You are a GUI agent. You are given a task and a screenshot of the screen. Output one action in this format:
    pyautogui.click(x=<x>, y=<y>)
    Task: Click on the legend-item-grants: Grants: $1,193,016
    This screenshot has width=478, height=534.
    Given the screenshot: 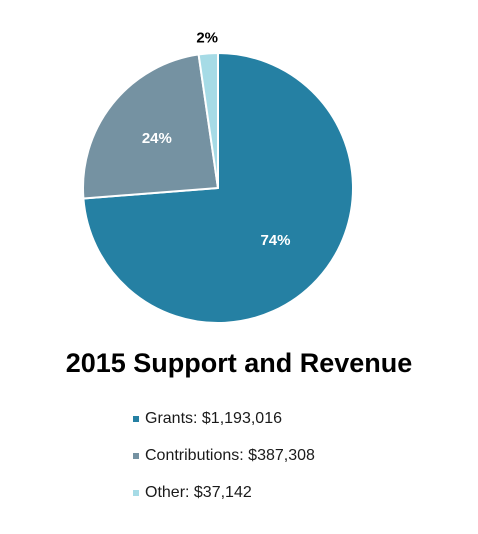 What is the action you would take?
    pyautogui.click(x=224, y=418)
    